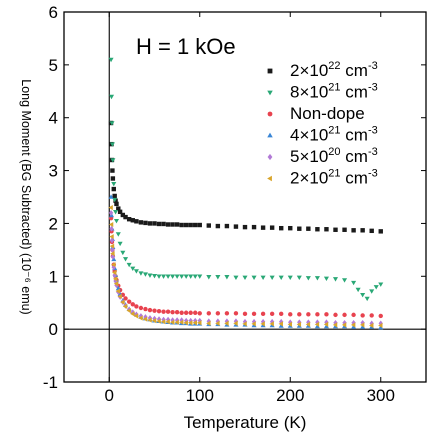 This screenshot has height=434, width=431. What do you see at coordinates (200, 395) in the screenshot?
I see `x-tick-label: 100` at bounding box center [200, 395].